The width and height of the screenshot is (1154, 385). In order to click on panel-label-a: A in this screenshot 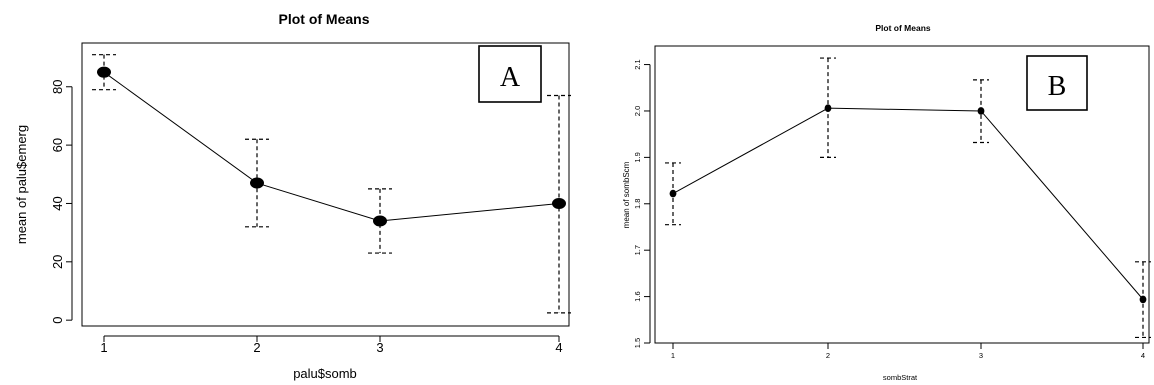, I will do `click(510, 77)`.